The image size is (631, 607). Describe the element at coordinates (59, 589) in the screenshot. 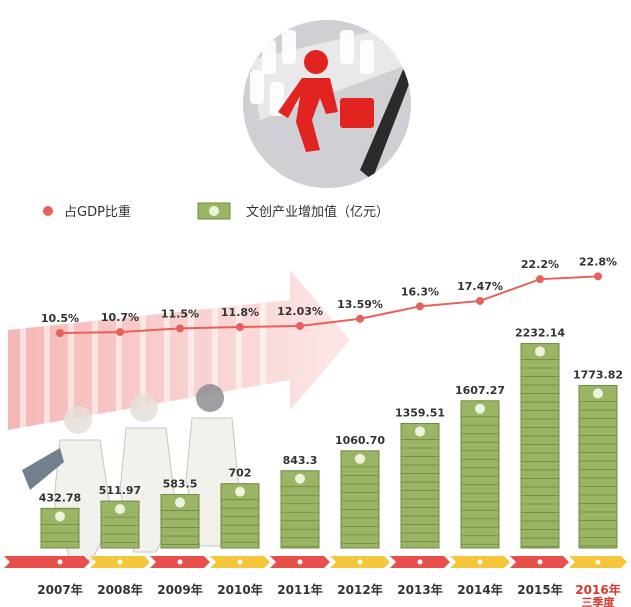

I see `year-tick-label: 2007年` at that location.